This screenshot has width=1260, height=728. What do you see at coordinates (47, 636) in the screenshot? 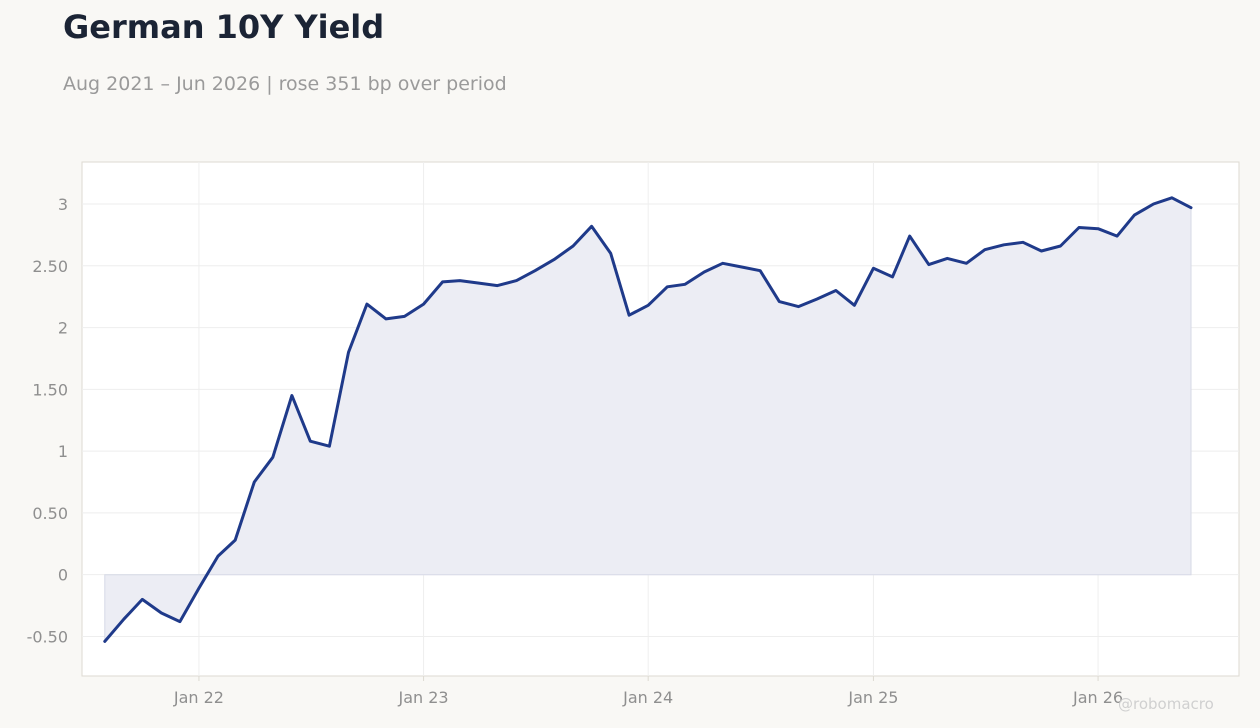
I see `y-tick-label: -0.50` at bounding box center [47, 636].